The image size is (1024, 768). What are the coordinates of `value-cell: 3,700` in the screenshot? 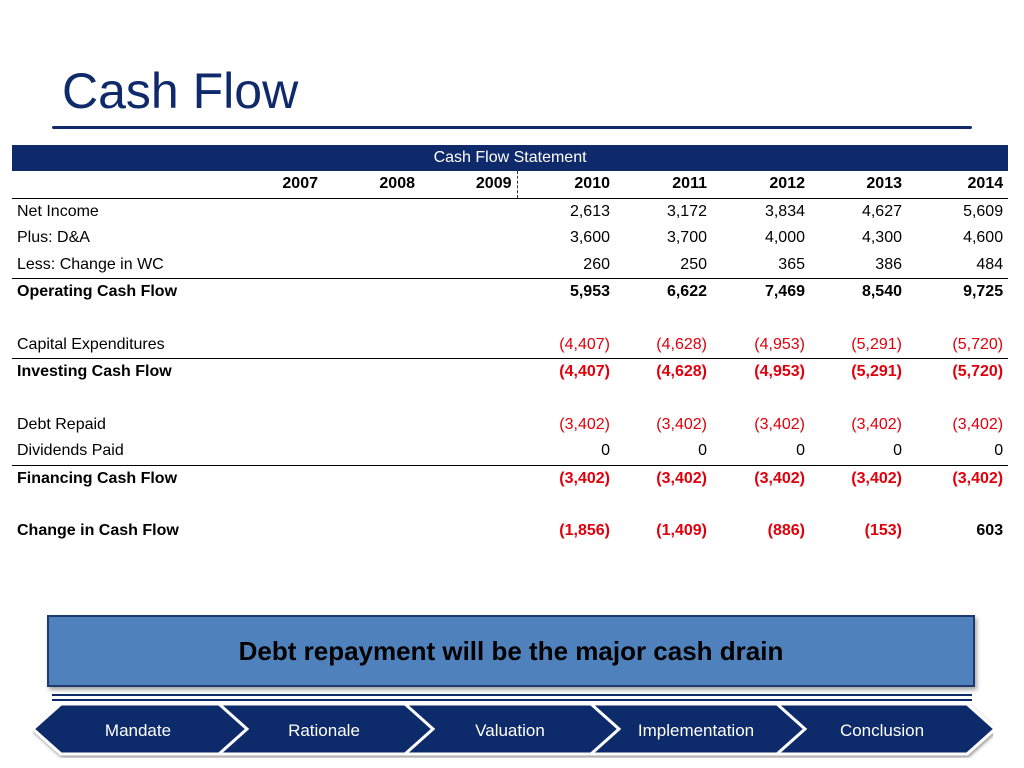 It's located at (686, 238).